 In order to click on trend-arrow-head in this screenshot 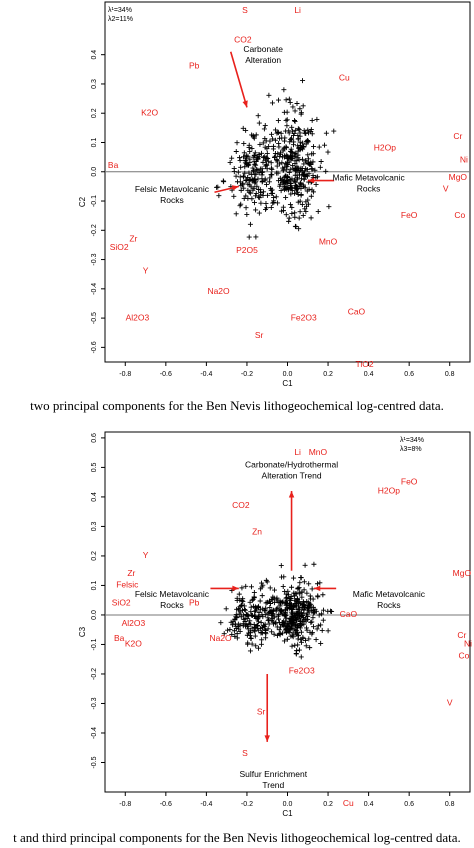, I will do `click(317, 588)`.